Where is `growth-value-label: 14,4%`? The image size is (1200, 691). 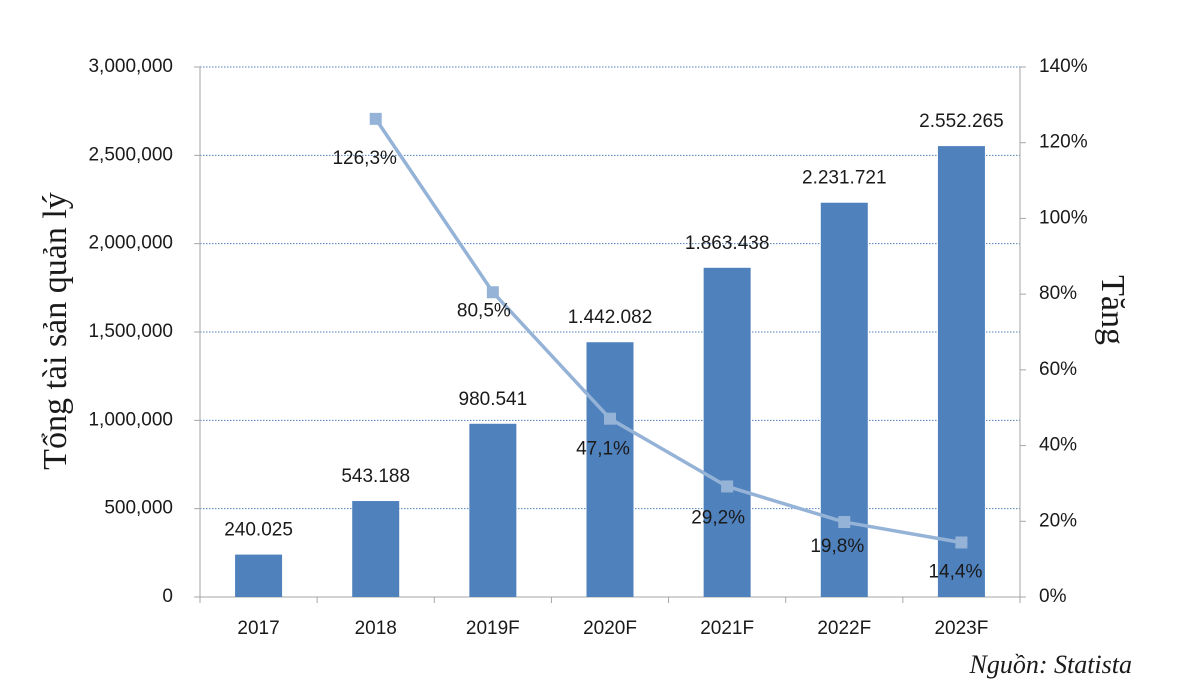 growth-value-label: 14,4% is located at coordinates (955, 572).